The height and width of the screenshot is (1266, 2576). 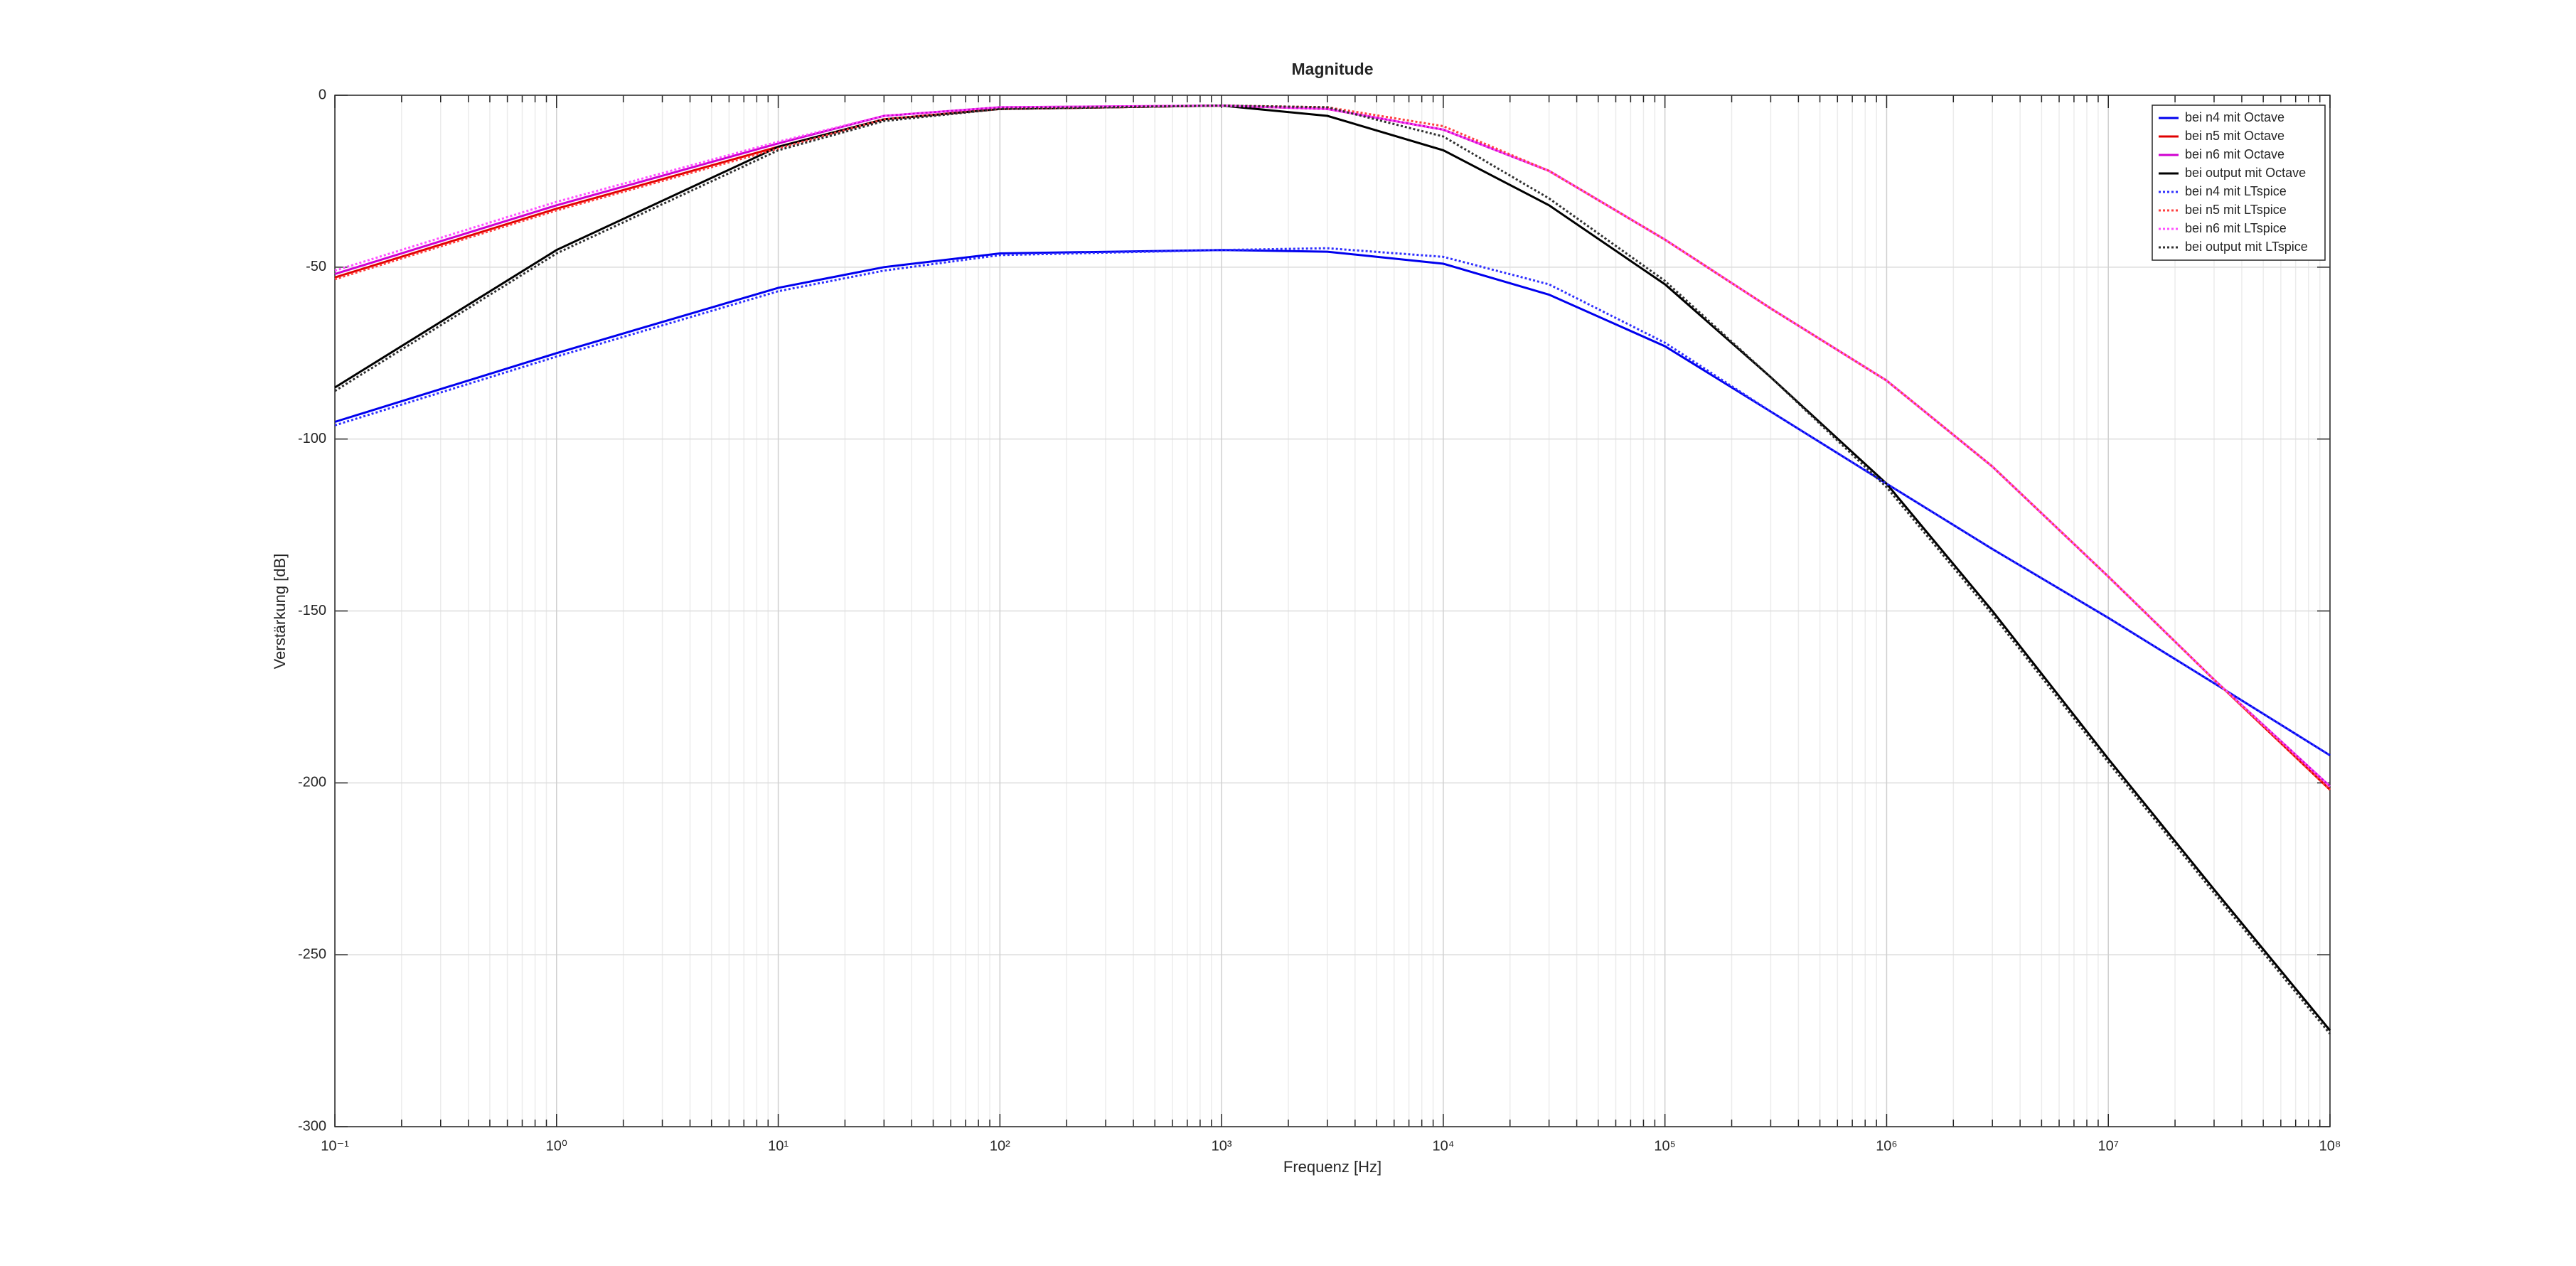 What do you see at coordinates (1886, 1146) in the screenshot?
I see `x-tick-label: 10⁶` at bounding box center [1886, 1146].